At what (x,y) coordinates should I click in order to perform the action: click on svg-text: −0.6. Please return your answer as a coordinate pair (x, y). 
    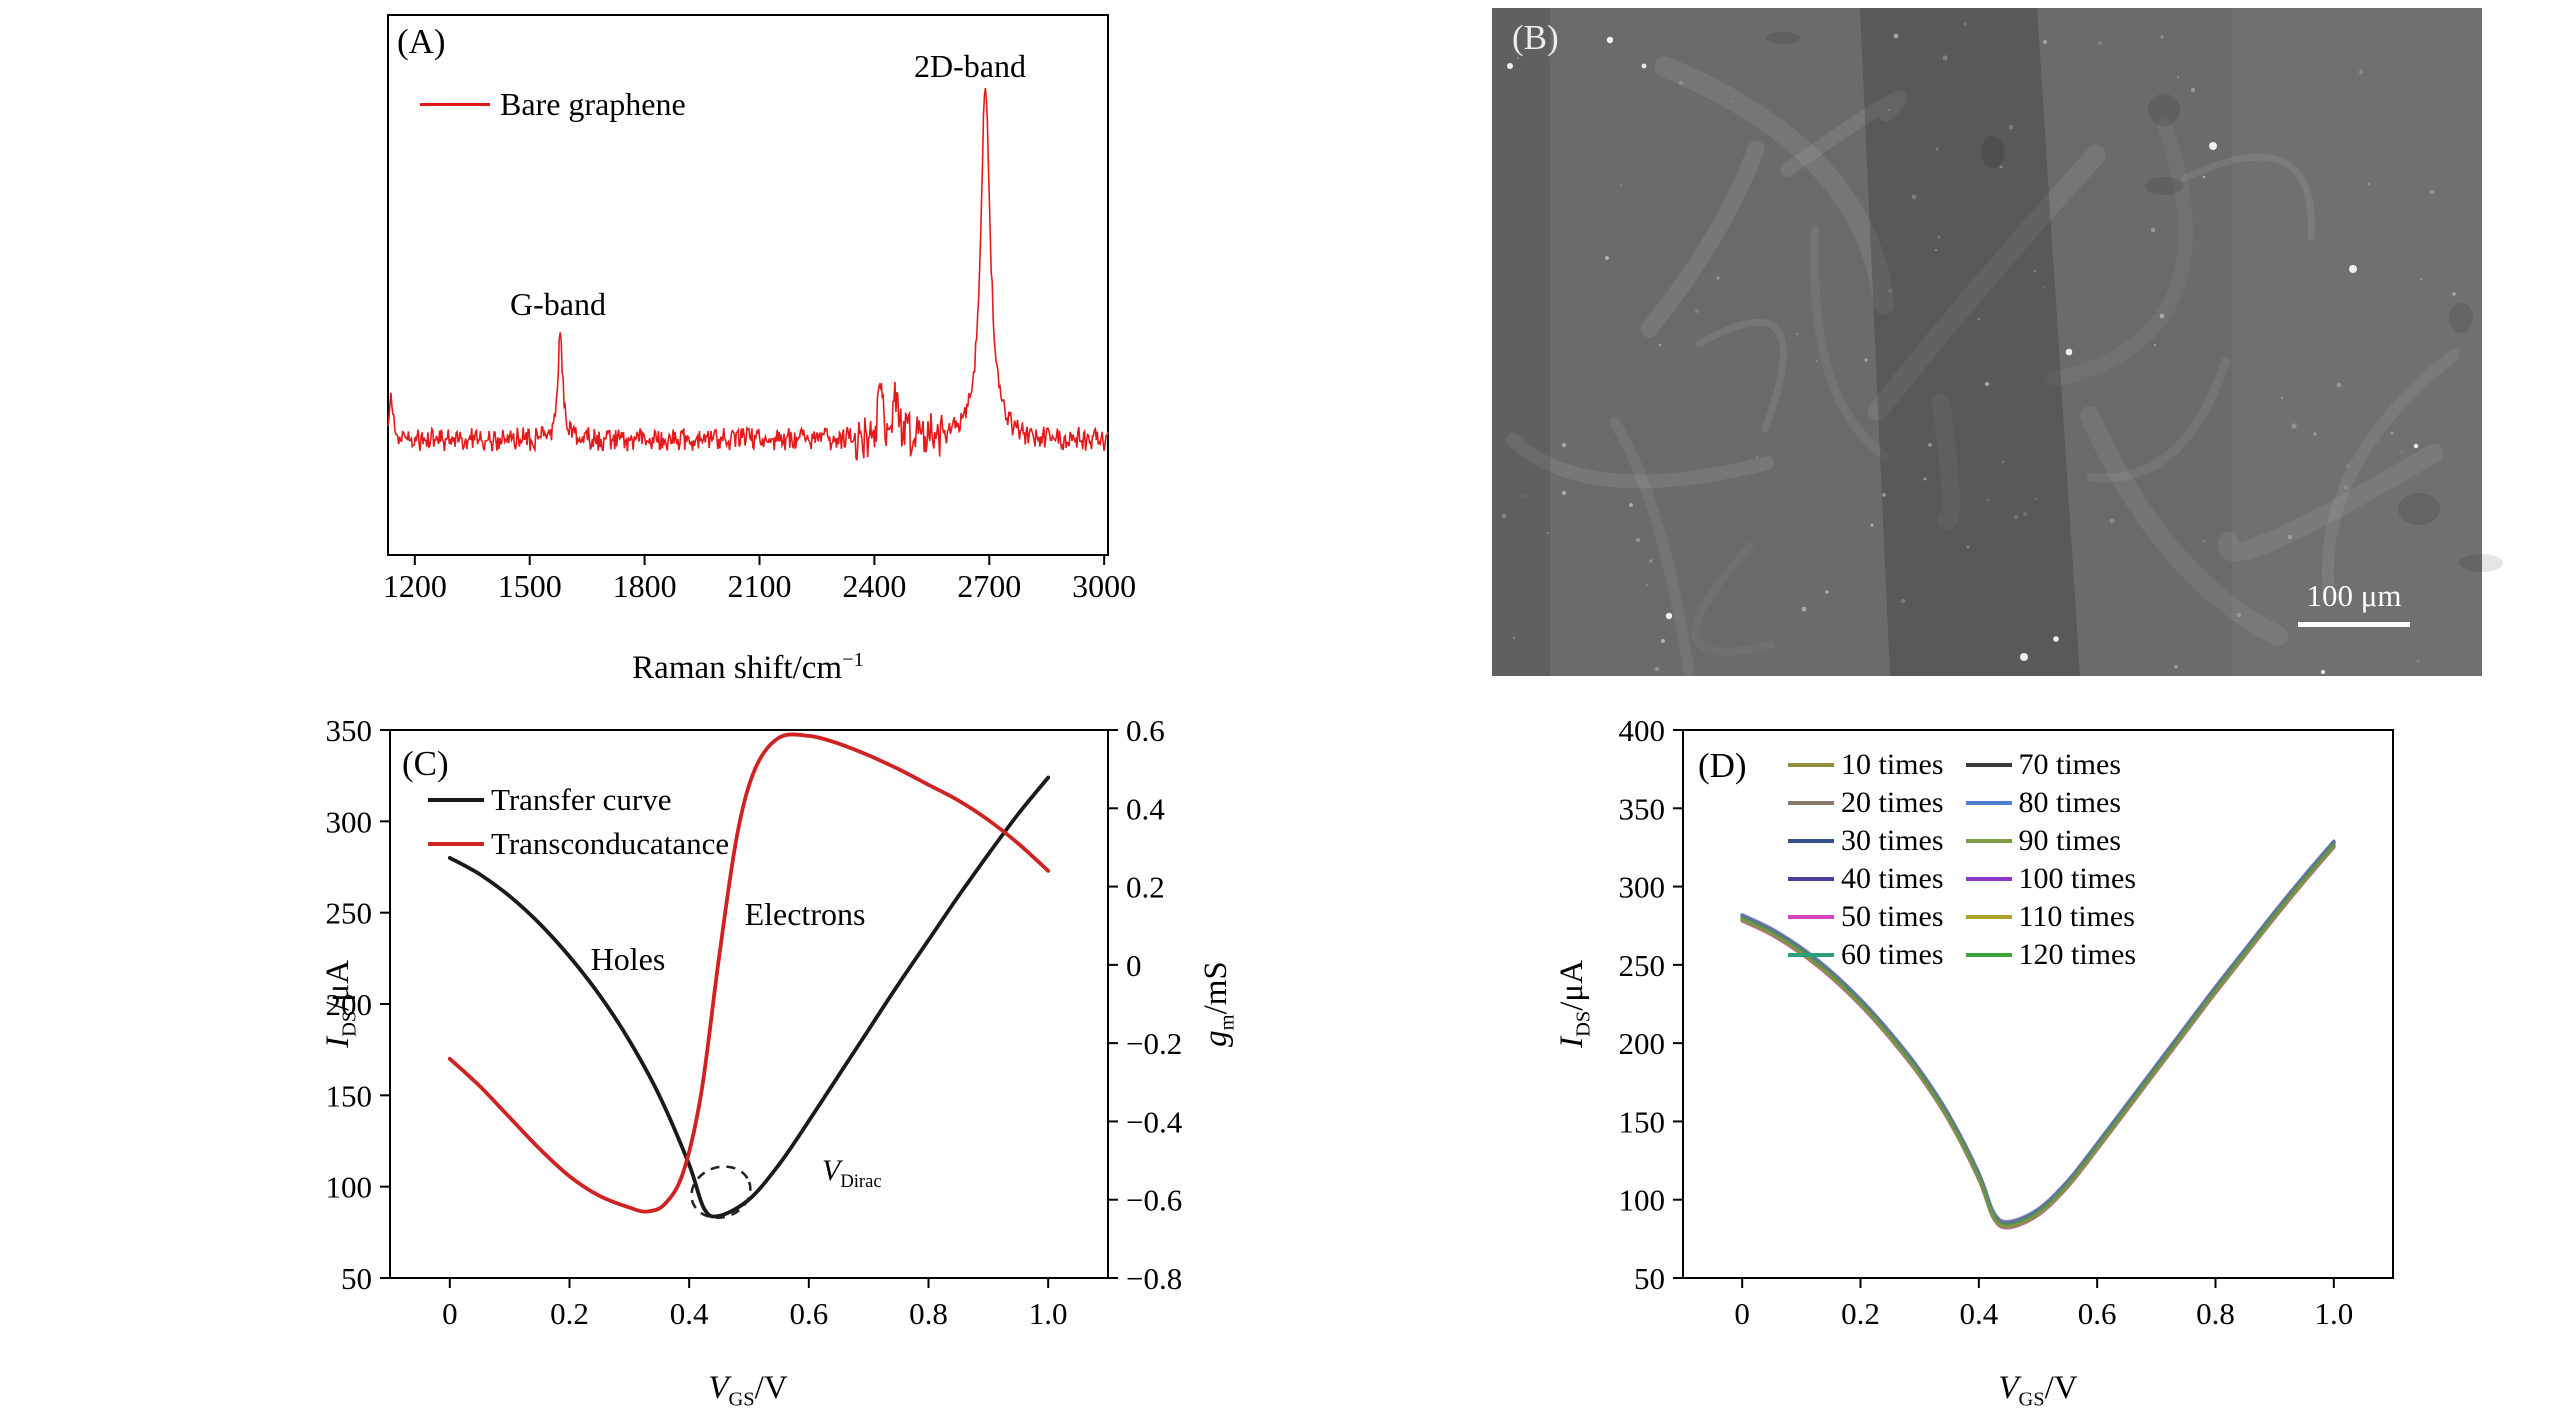
    Looking at the image, I should click on (1154, 1200).